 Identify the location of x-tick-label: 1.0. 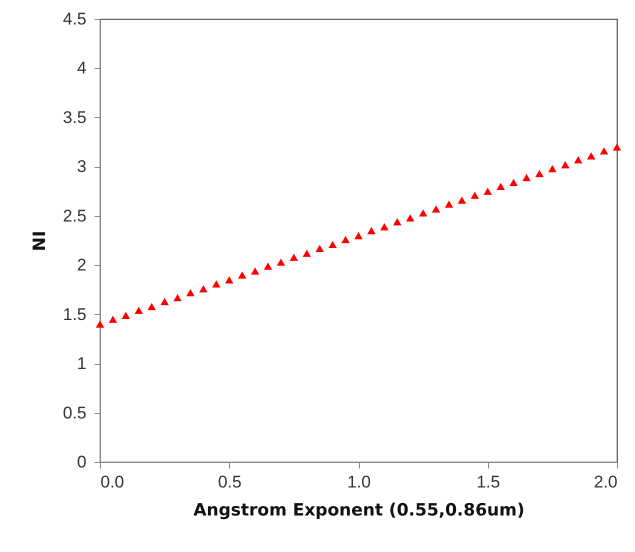
(359, 482).